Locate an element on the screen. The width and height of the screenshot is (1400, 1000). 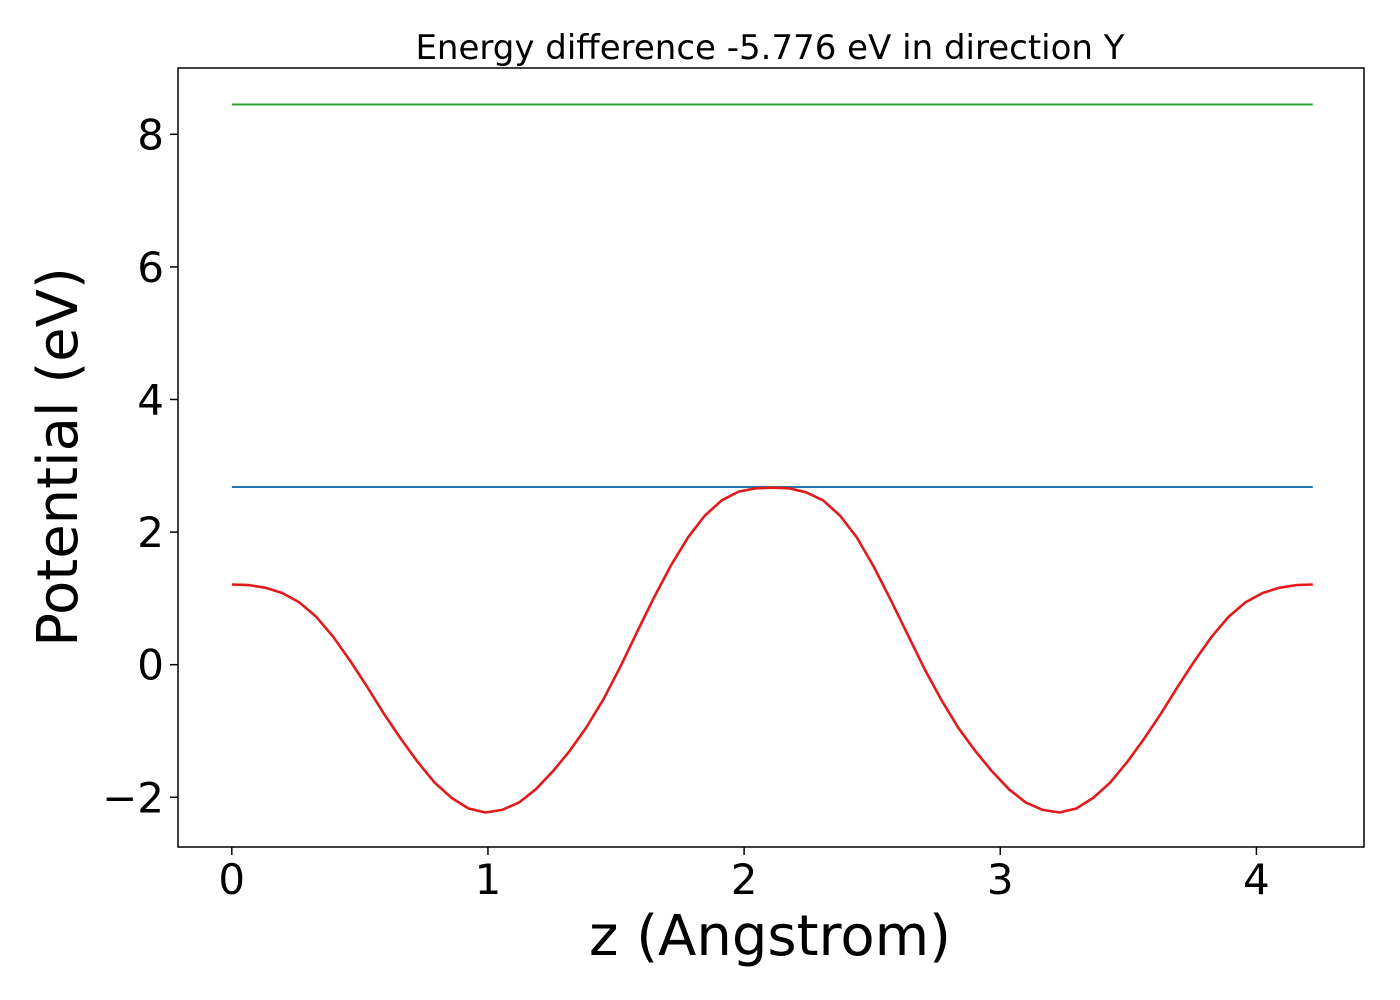
x-tick-label: 0 is located at coordinates (231, 879).